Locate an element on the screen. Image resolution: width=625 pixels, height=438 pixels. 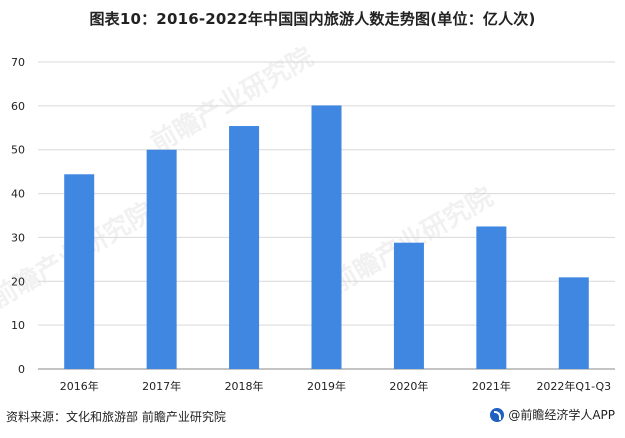
footer: 资料来源：文化和旅游部 前瞻产业研究院 @前瞻经济学人APP is located at coordinates (312, 418).